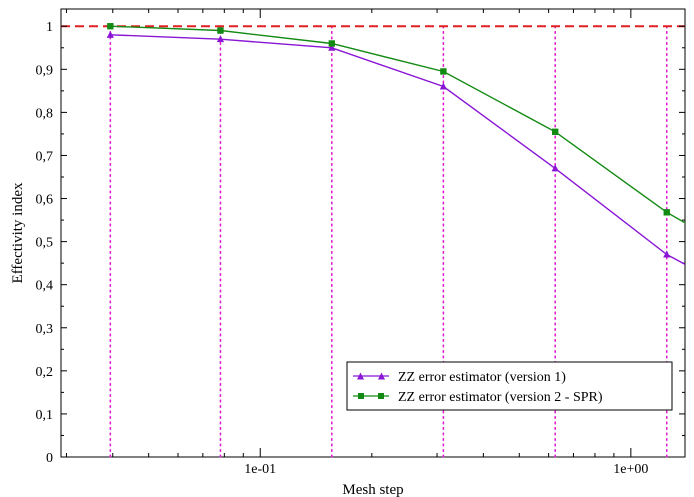 This screenshot has width=694, height=497. What do you see at coordinates (260, 469) in the screenshot?
I see `x-tick-label-0: 1e-01` at bounding box center [260, 469].